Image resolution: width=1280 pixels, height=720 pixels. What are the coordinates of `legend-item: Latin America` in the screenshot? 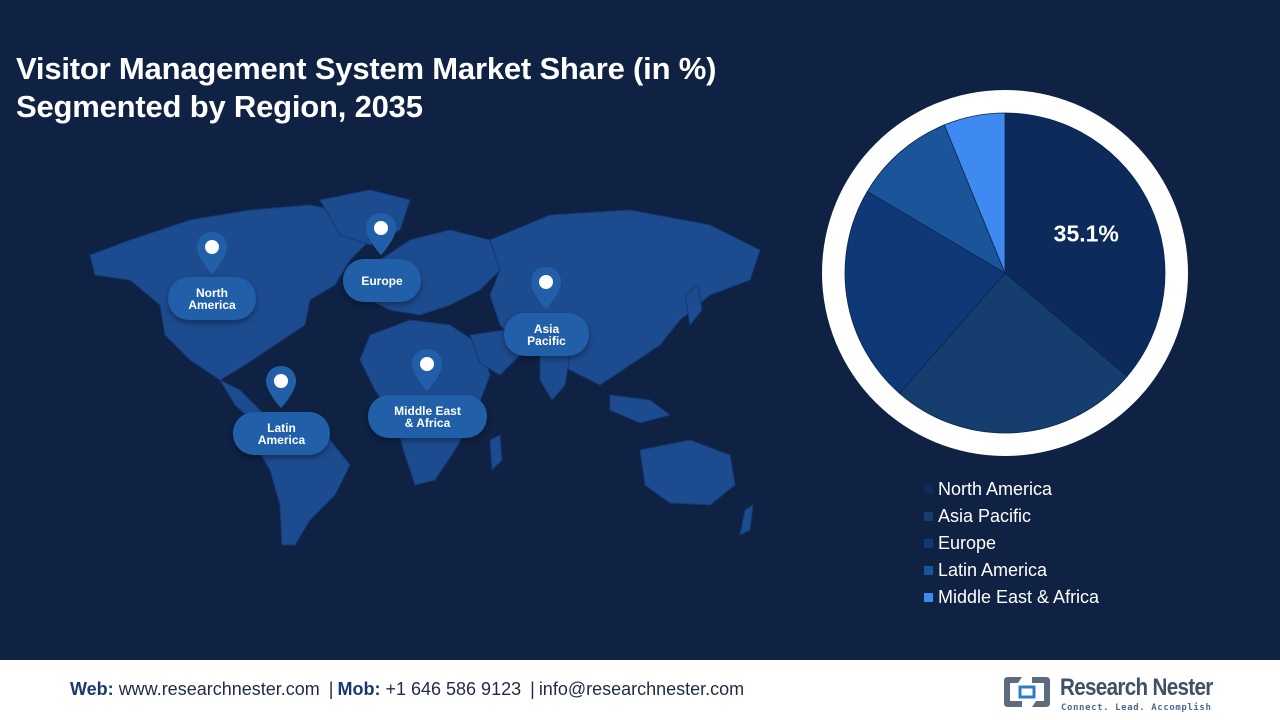 It's located at (1011, 570).